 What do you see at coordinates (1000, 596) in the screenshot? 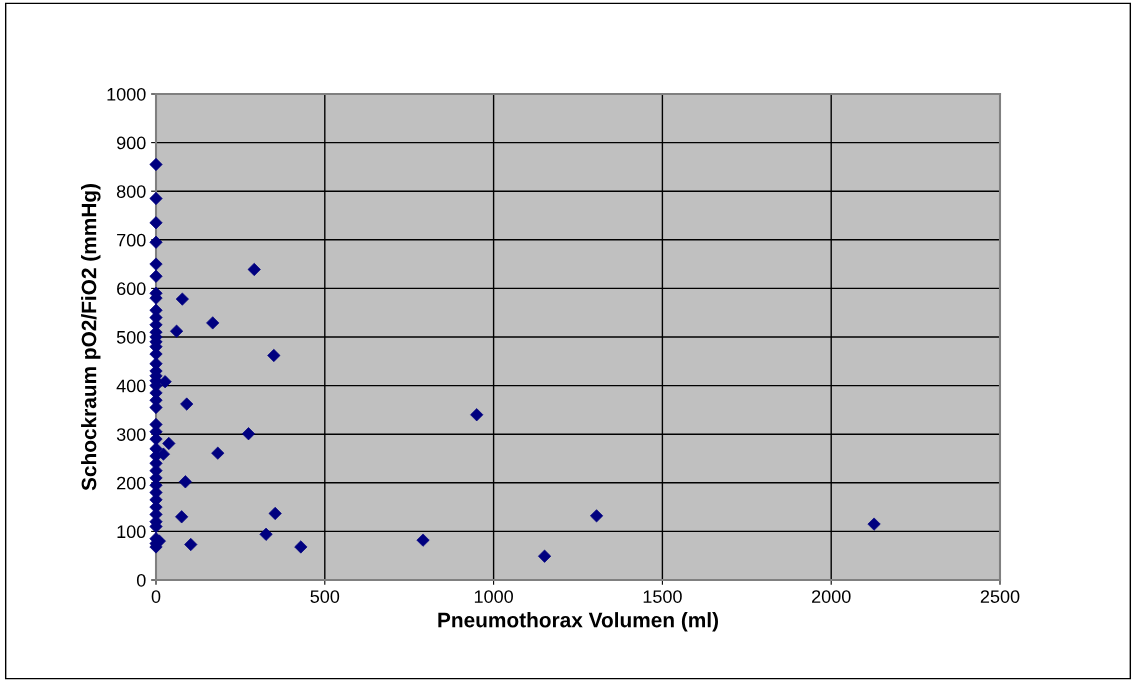
I see `x-tick-label: 2500` at bounding box center [1000, 596].